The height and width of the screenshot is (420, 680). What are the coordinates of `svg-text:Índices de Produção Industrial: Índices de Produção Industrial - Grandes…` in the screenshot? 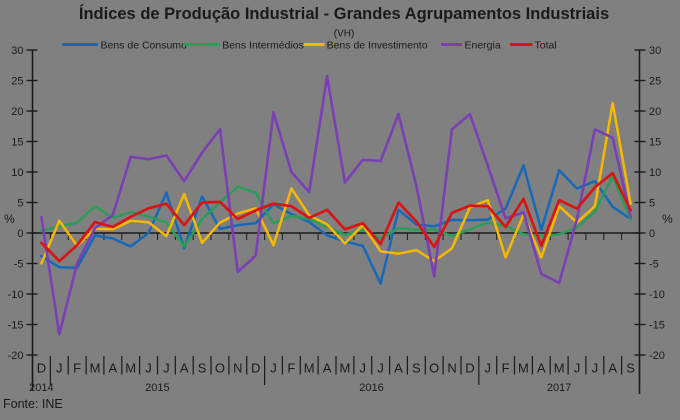 It's located at (344, 13).